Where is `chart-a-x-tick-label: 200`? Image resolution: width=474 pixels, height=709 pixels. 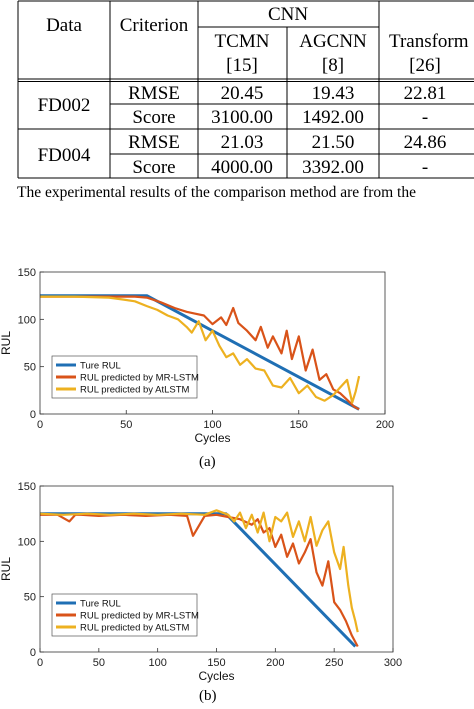 chart-a-x-tick-label: 200 is located at coordinates (385, 425).